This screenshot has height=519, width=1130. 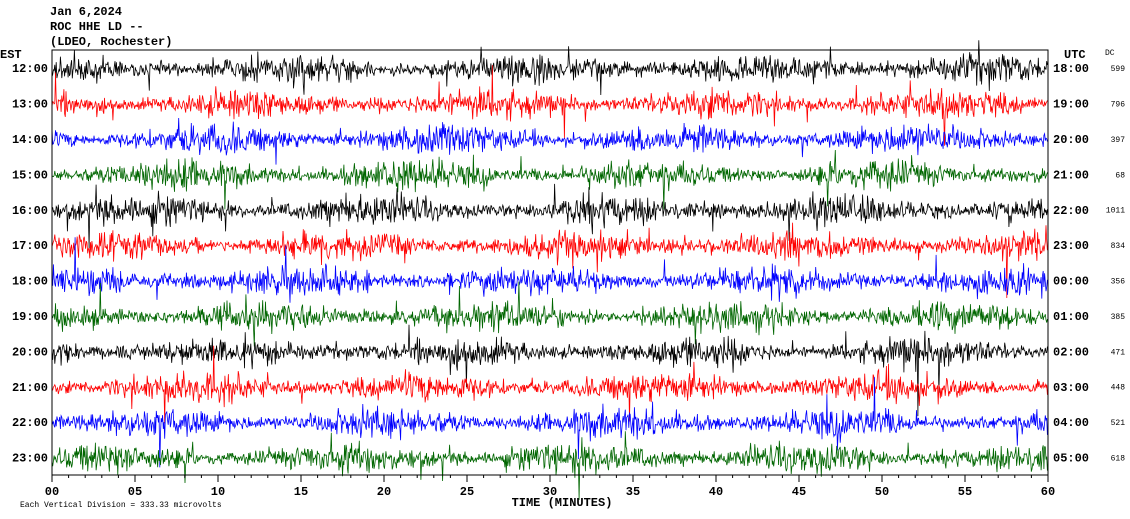 What do you see at coordinates (1110, 53) in the screenshot?
I see `dc-label: DC` at bounding box center [1110, 53].